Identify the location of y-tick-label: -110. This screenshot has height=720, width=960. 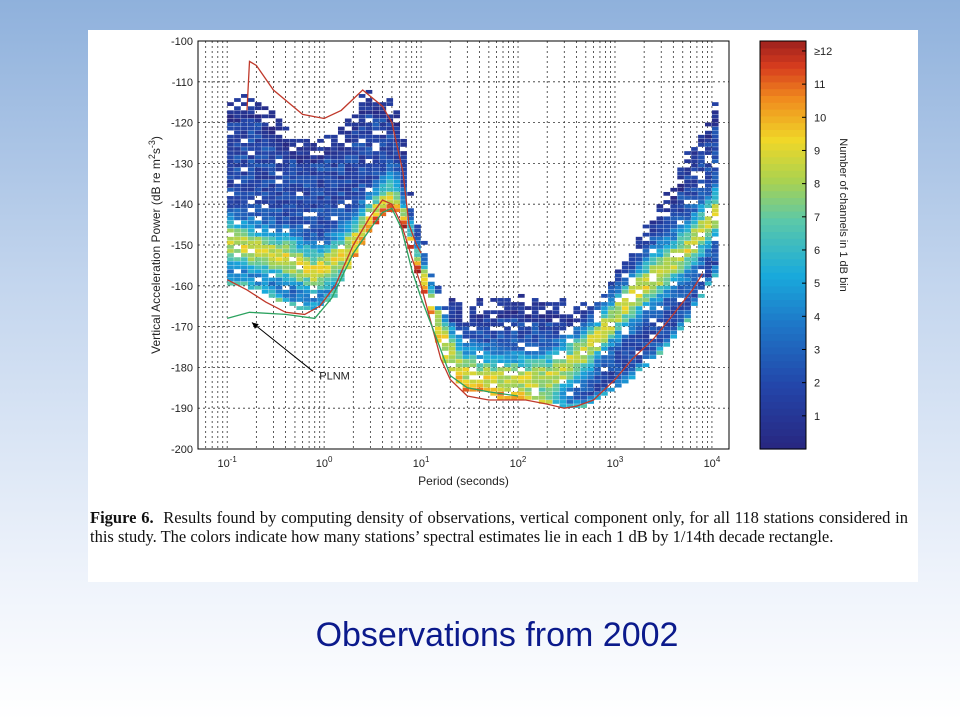
(182, 83).